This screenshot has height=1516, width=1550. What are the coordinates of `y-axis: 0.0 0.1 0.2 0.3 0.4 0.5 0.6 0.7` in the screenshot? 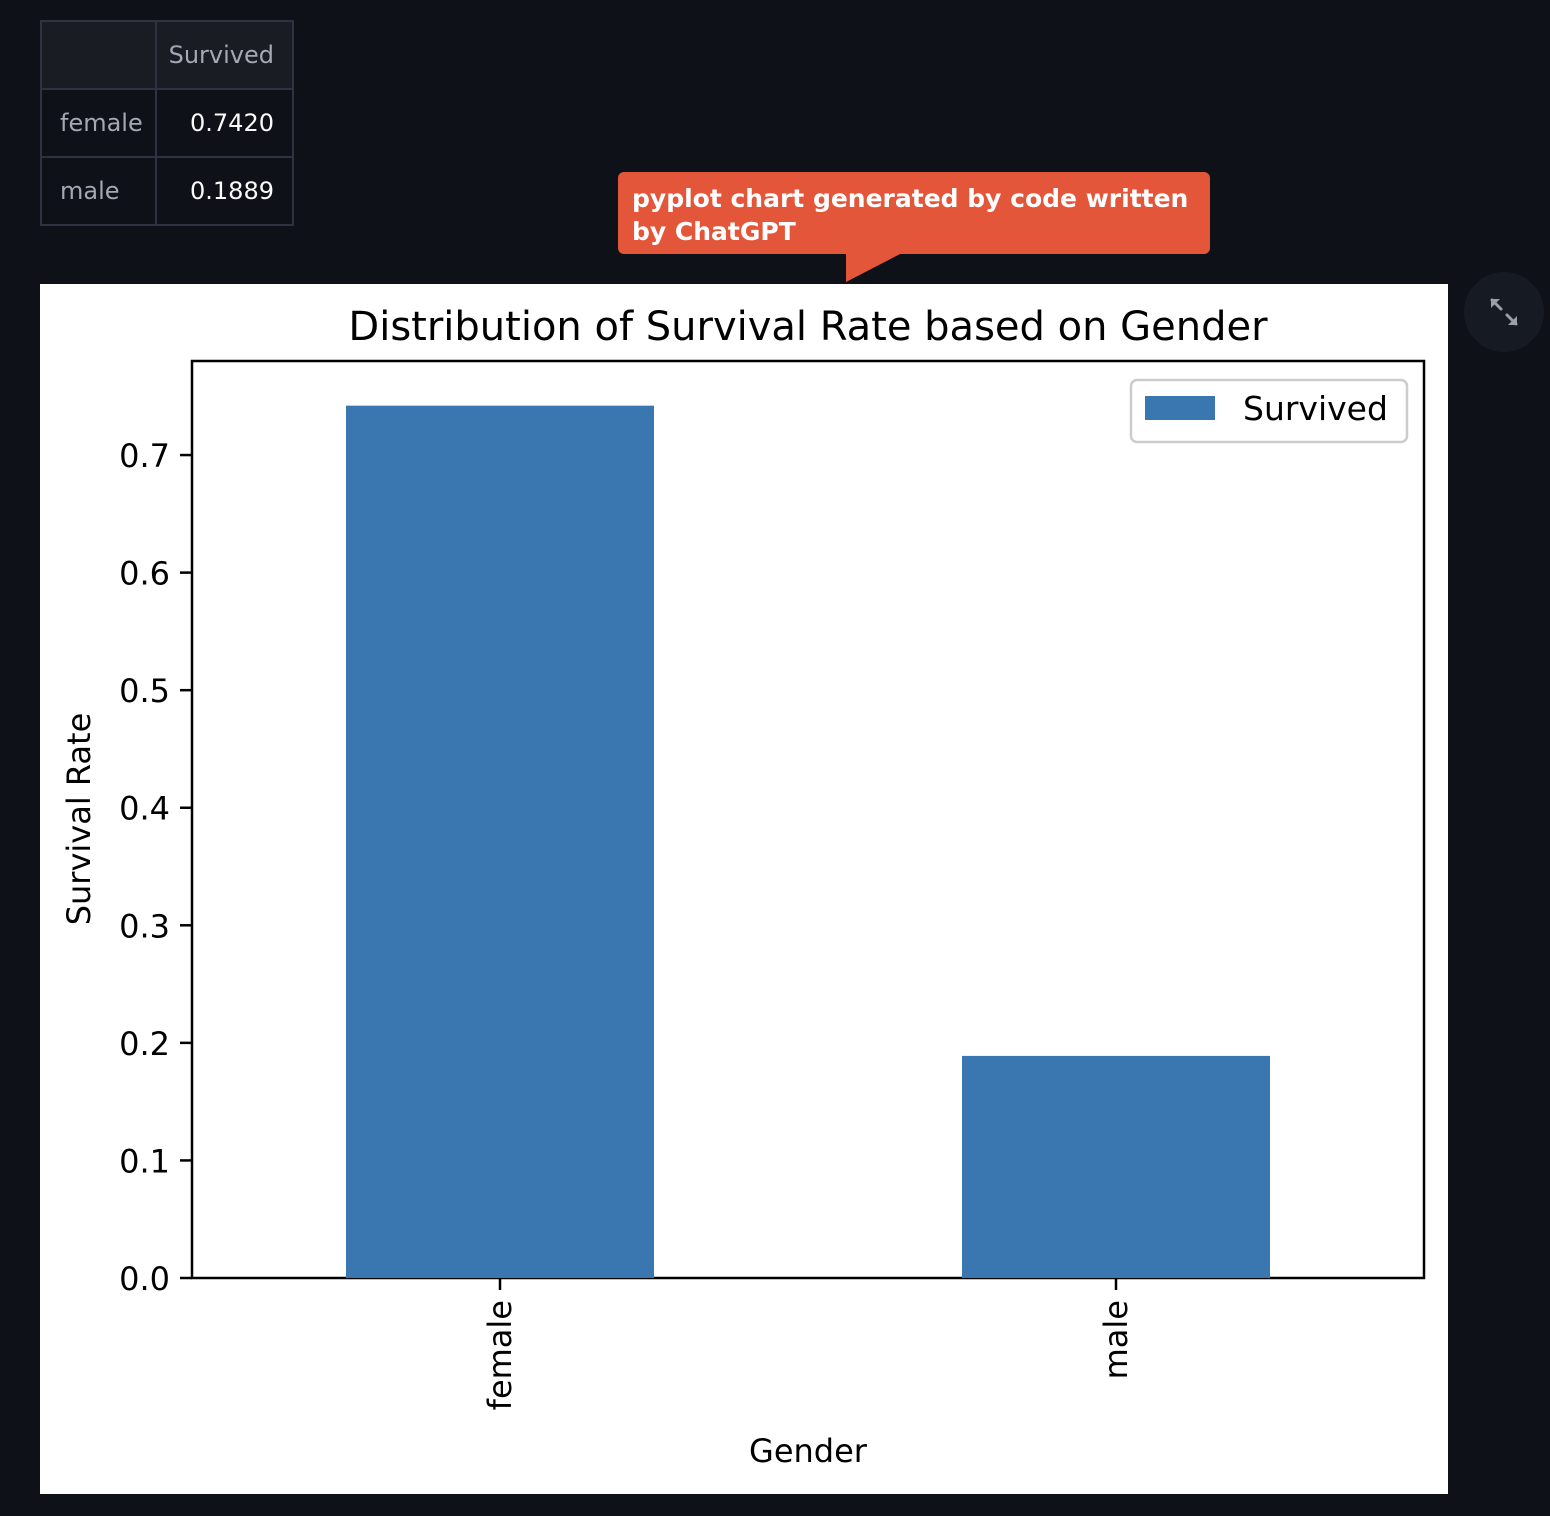 It's located at (155, 867).